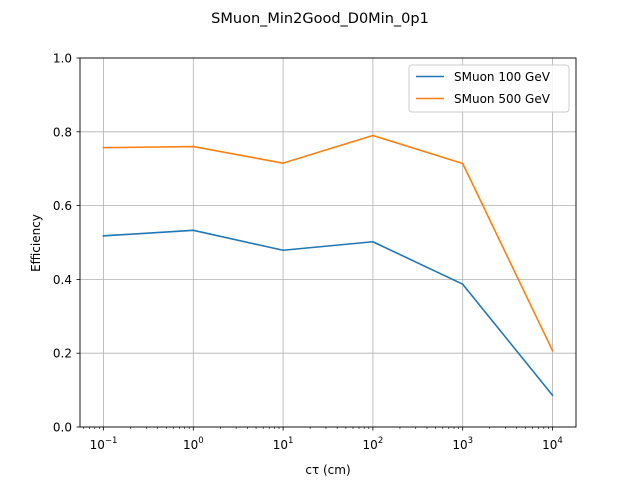  What do you see at coordinates (502, 77) in the screenshot?
I see `legend-label: SMuon 100 GeV` at bounding box center [502, 77].